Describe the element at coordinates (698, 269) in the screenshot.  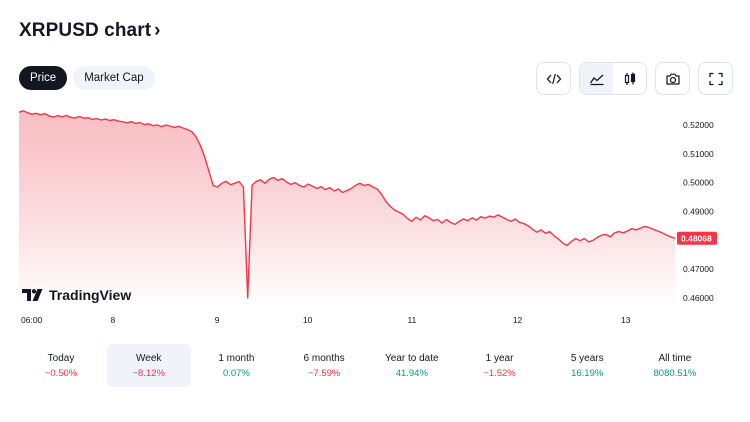
I see `y-tick-label: 0.47000` at that location.